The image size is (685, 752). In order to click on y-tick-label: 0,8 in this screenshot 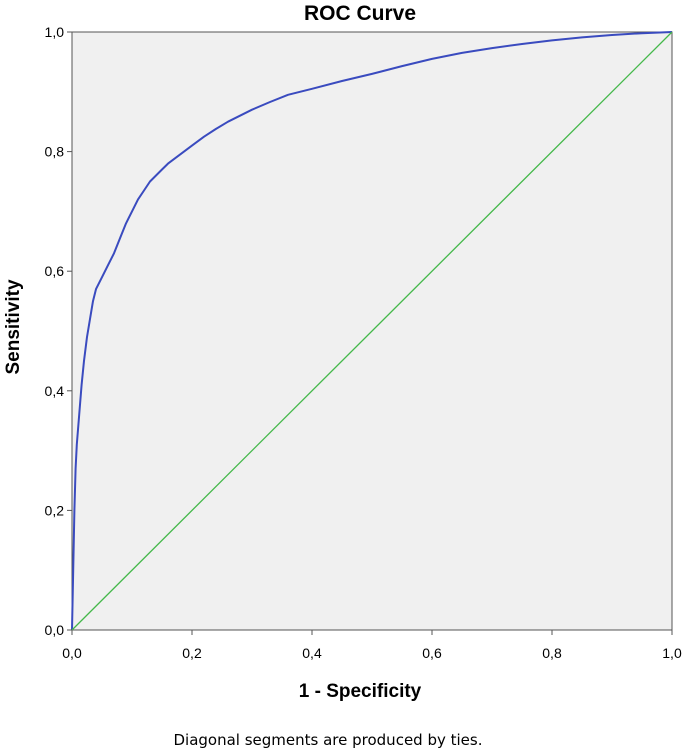, I will do `click(55, 152)`.